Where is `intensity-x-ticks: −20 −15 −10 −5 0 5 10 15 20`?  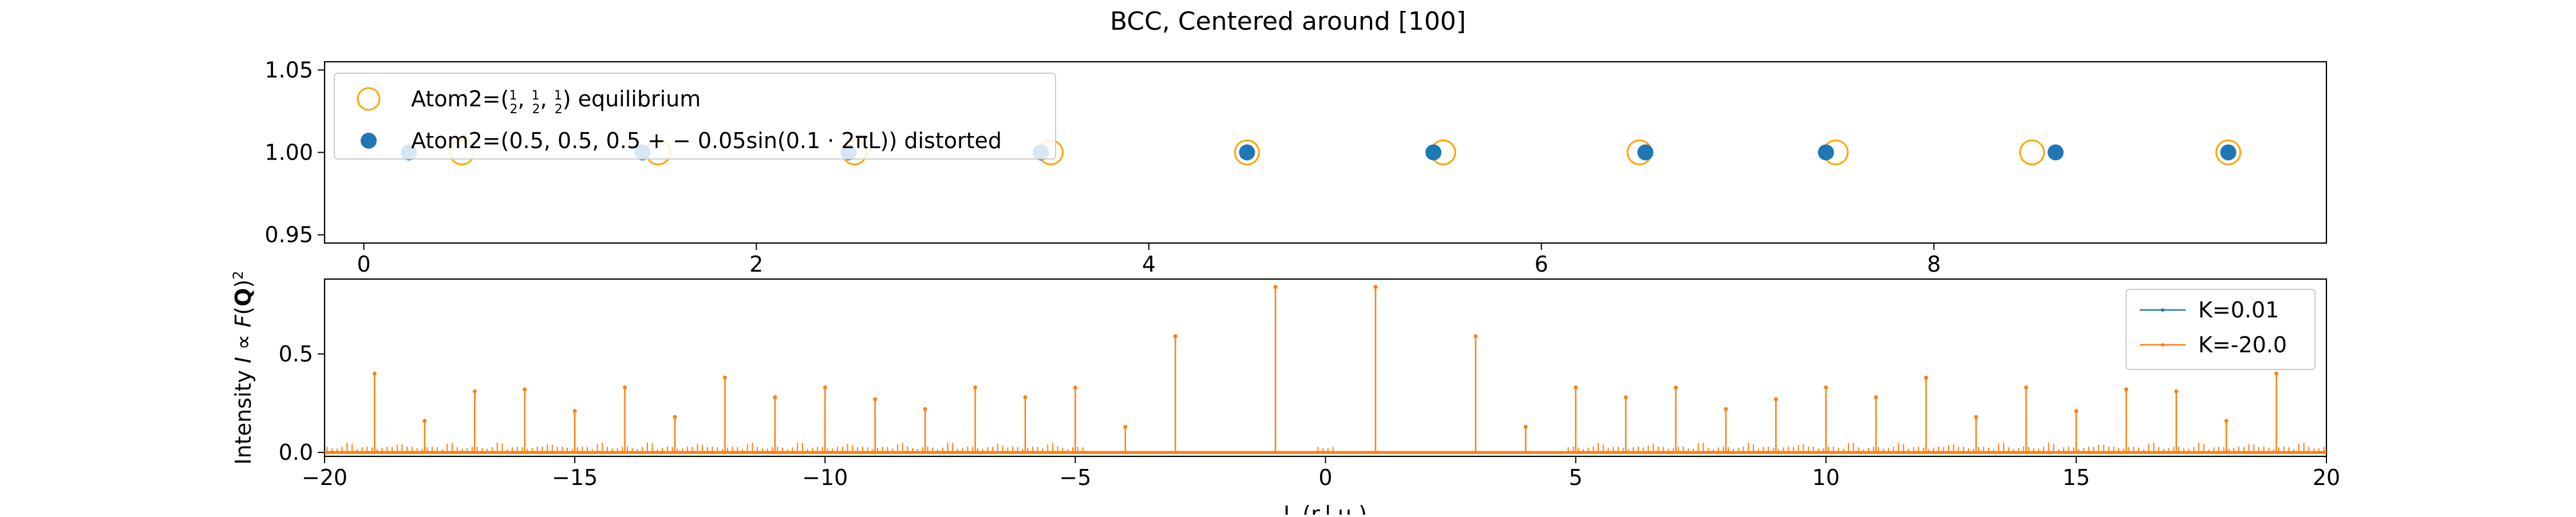
intensity-x-ticks: −20 −15 −10 −5 0 5 10 15 20 is located at coordinates (1321, 473).